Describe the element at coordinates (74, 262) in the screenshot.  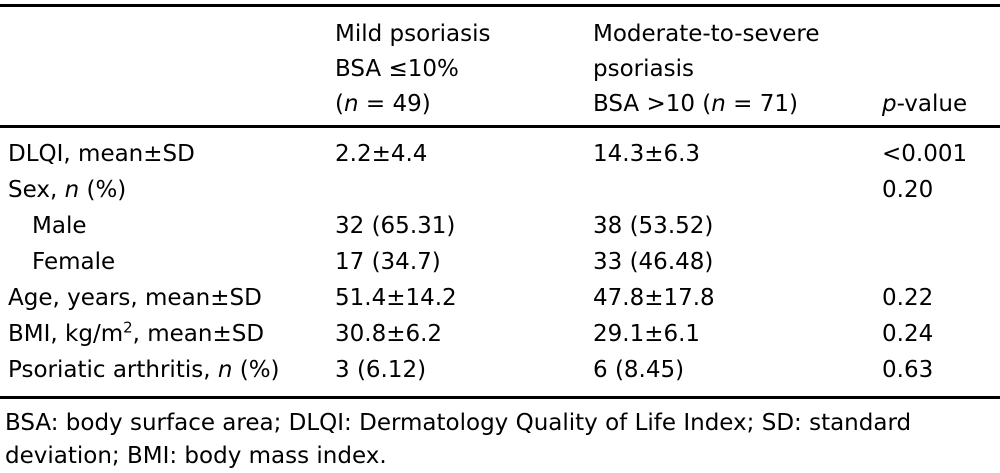
I see `row-label: Female` at that location.